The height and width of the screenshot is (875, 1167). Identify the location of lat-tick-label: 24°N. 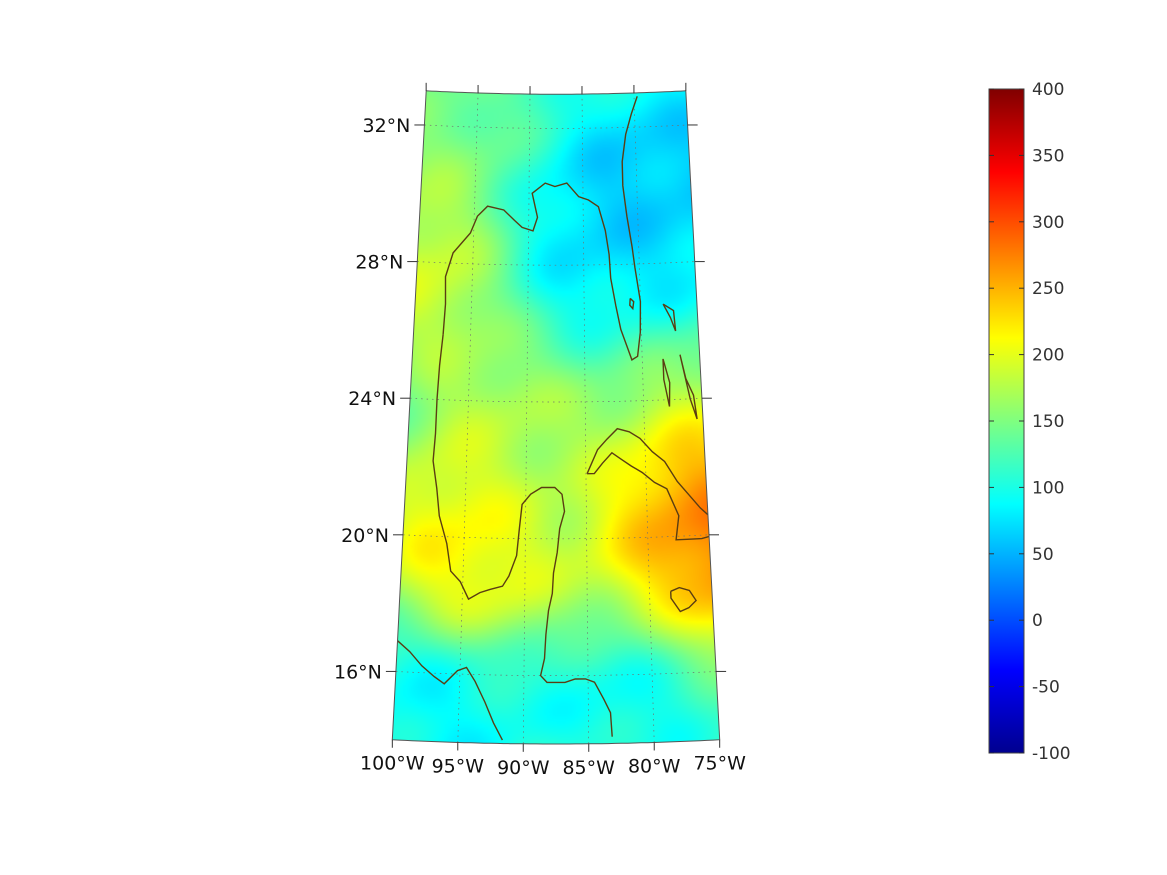
(372, 399).